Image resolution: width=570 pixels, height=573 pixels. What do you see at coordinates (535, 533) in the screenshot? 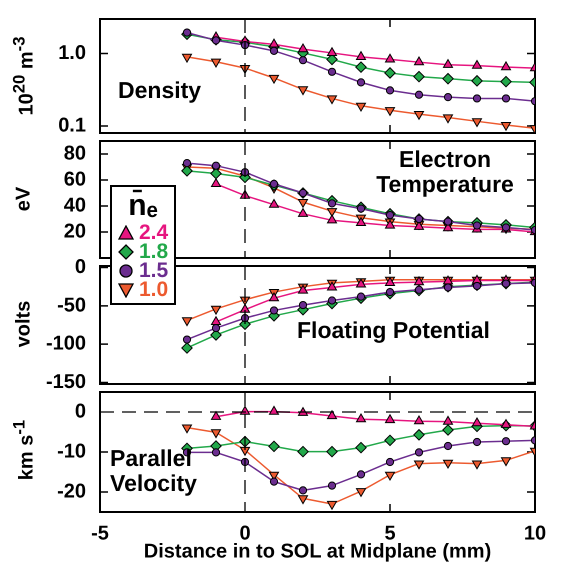
I see `x-tick-label: 10` at bounding box center [535, 533].